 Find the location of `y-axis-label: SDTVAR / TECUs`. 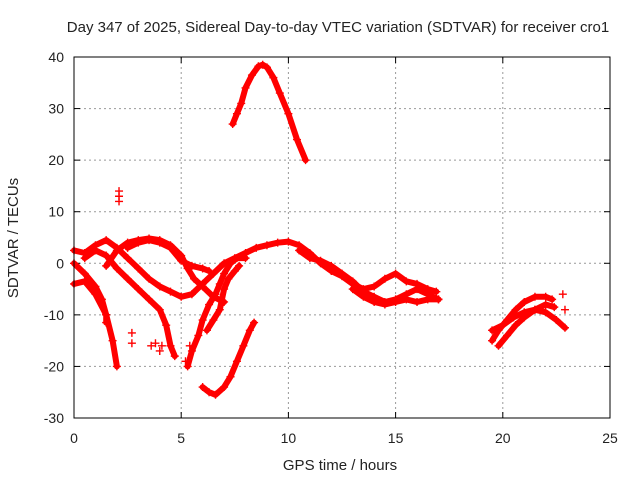

y-axis-label: SDTVAR / TECUs is located at coordinates (13, 238).